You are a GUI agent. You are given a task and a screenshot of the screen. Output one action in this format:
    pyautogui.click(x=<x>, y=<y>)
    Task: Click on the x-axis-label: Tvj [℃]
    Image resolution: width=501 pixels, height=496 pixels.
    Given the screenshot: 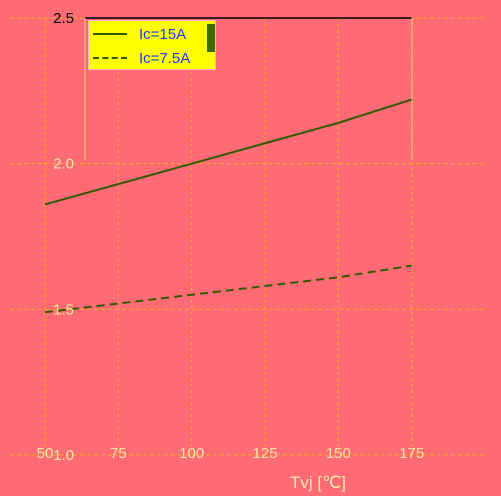 What is the action you would take?
    pyautogui.click(x=318, y=482)
    